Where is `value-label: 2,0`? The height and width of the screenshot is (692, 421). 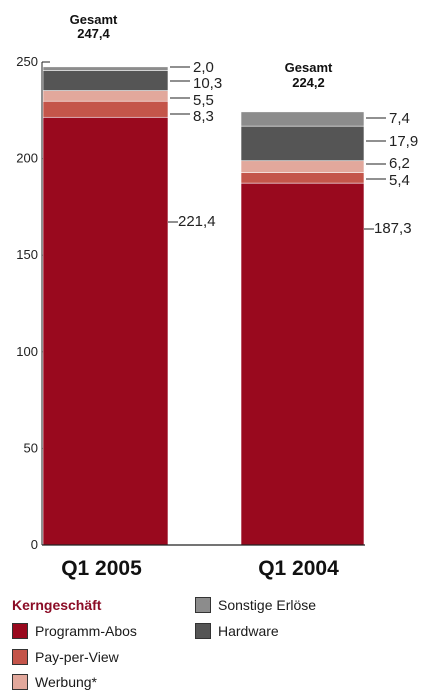
value-label: 2,0 is located at coordinates (203, 67).